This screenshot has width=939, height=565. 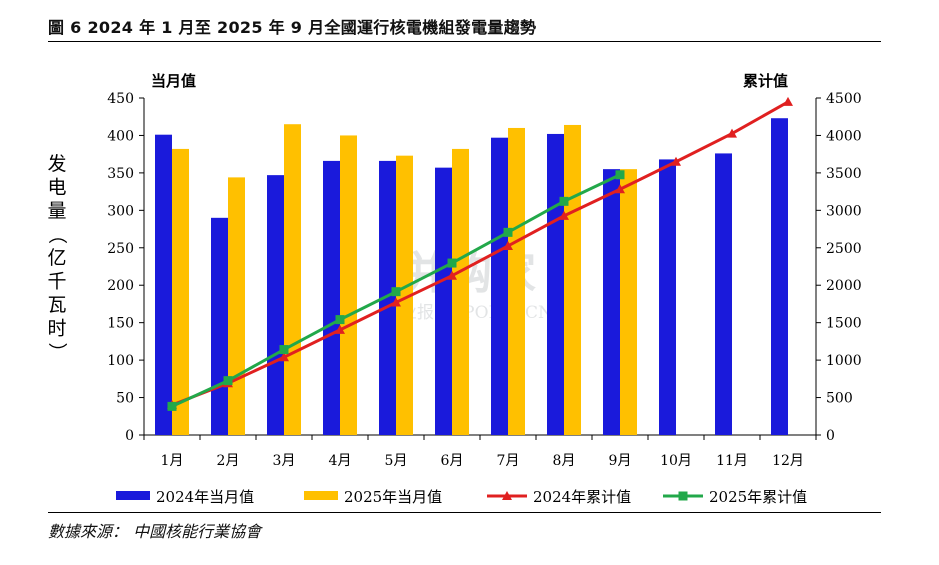 What do you see at coordinates (120, 286) in the screenshot?
I see `left-tick-label: 200` at bounding box center [120, 286].